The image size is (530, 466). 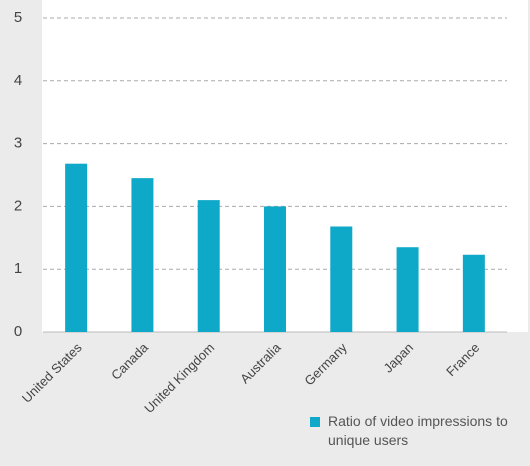 I want to click on y-tick-label: 5, so click(x=18, y=17).